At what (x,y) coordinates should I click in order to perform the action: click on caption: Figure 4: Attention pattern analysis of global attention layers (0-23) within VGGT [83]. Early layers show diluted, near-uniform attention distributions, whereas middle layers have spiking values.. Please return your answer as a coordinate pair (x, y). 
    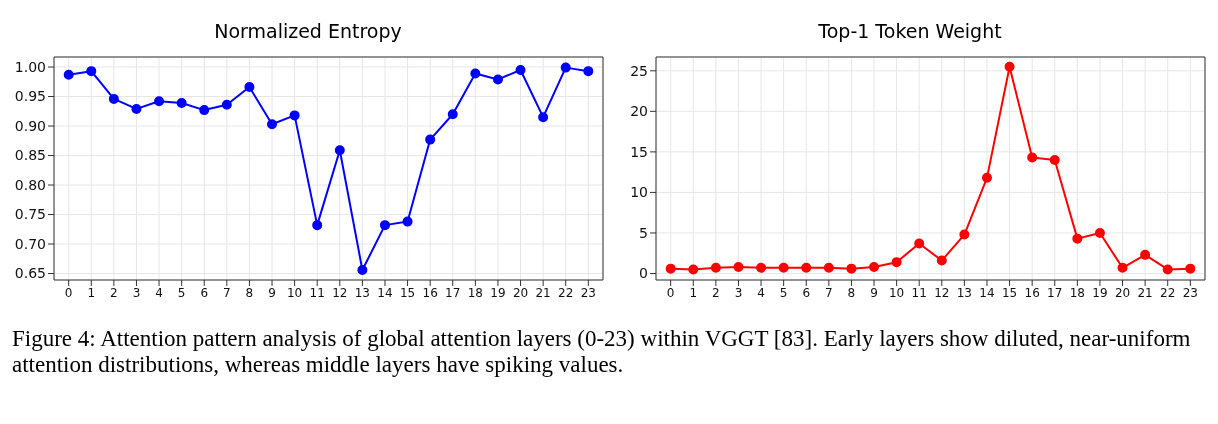
    Looking at the image, I should click on (601, 351).